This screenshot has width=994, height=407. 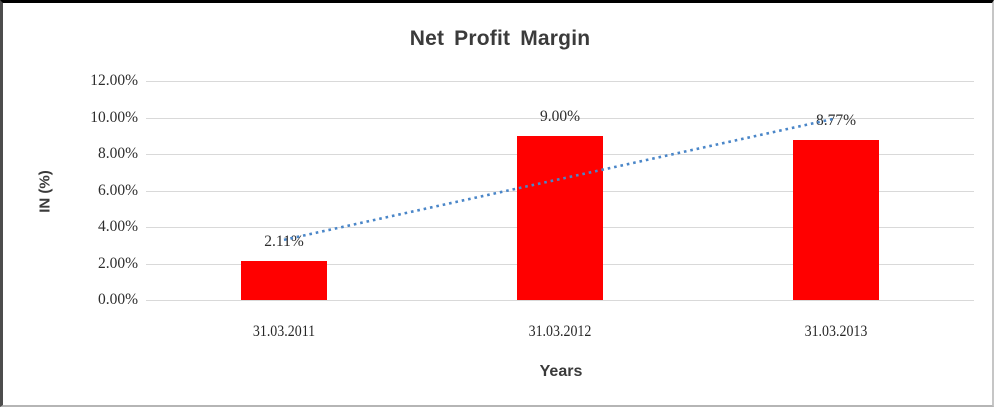 I want to click on y-axis-tick-label: 6.00%, so click(x=117, y=190).